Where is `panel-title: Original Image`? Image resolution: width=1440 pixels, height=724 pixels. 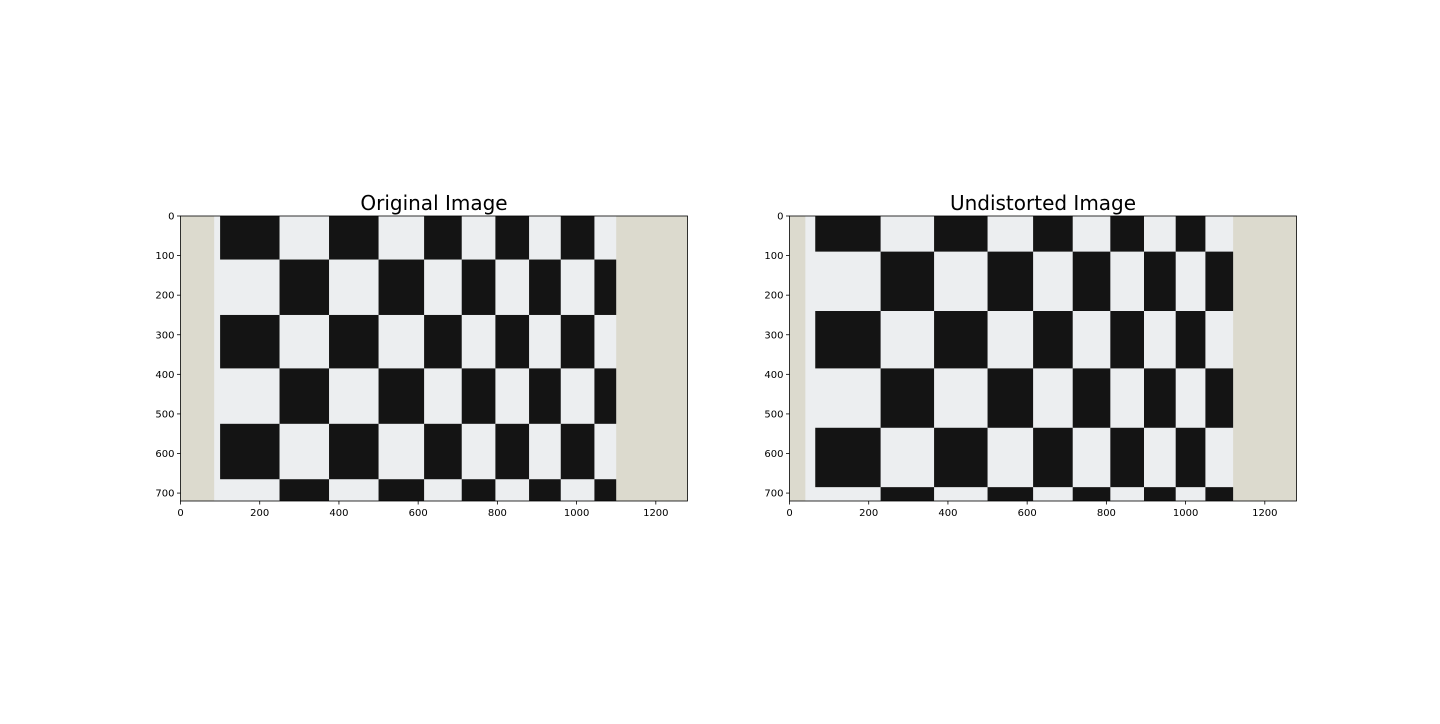 panel-title: Original Image is located at coordinates (433, 203).